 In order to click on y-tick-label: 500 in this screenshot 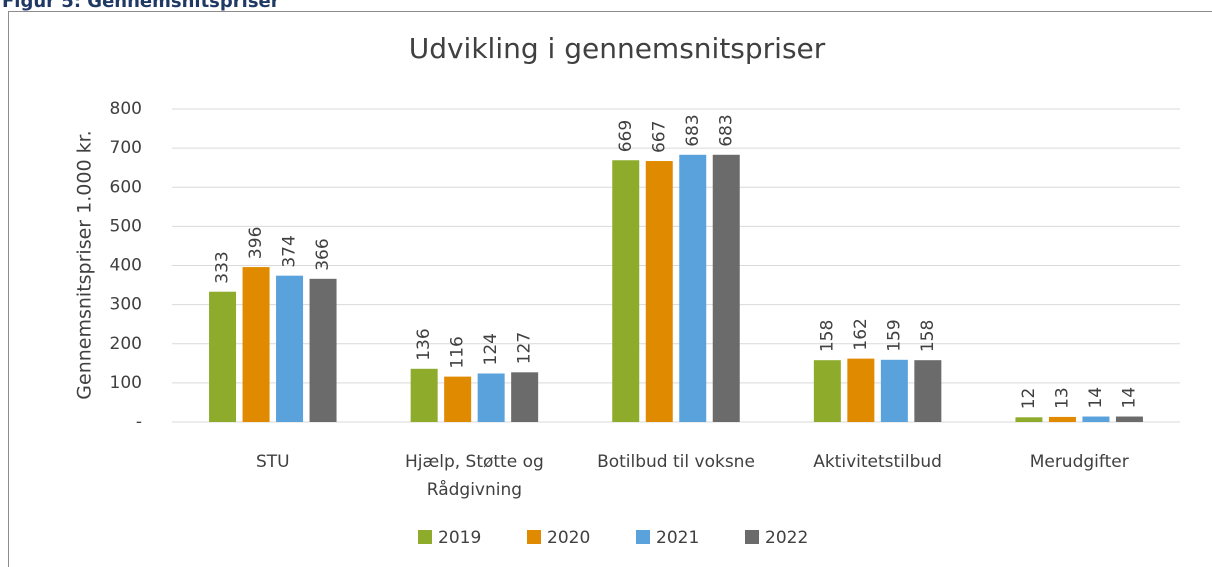, I will do `click(126, 226)`.